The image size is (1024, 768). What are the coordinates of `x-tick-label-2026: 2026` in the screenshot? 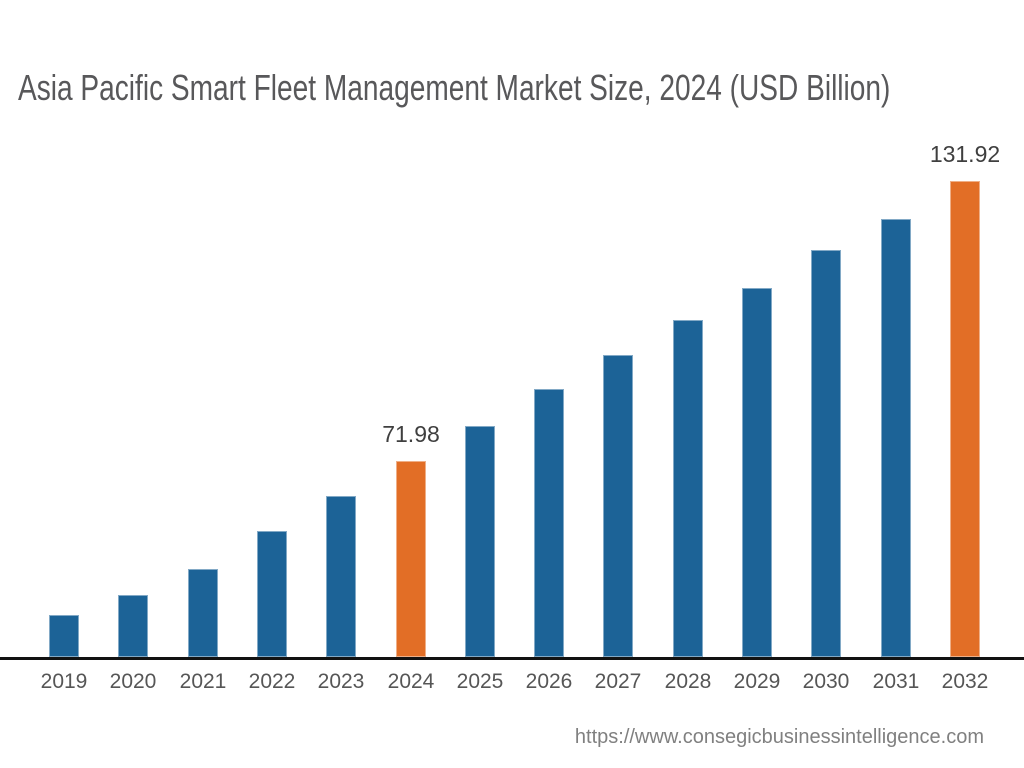 It's located at (549, 681).